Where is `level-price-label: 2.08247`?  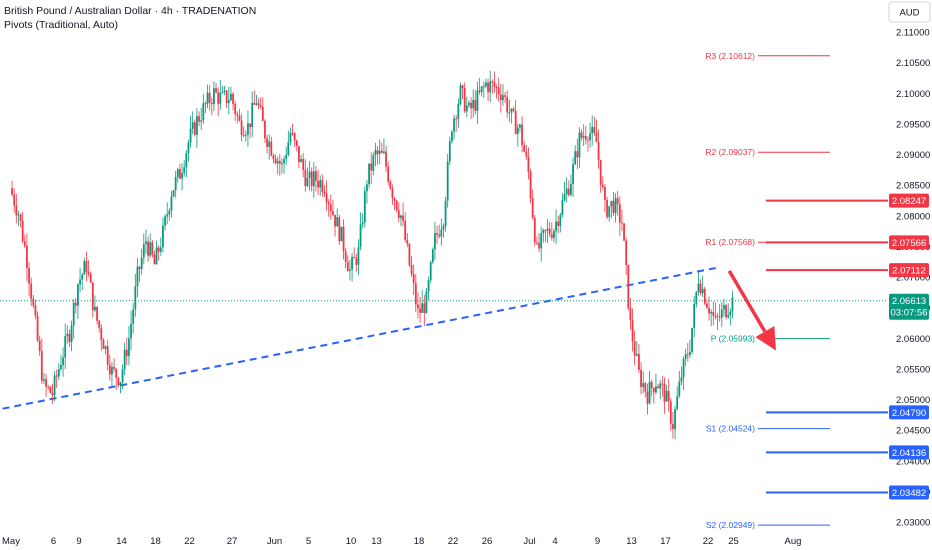 level-price-label: 2.08247 is located at coordinates (909, 201).